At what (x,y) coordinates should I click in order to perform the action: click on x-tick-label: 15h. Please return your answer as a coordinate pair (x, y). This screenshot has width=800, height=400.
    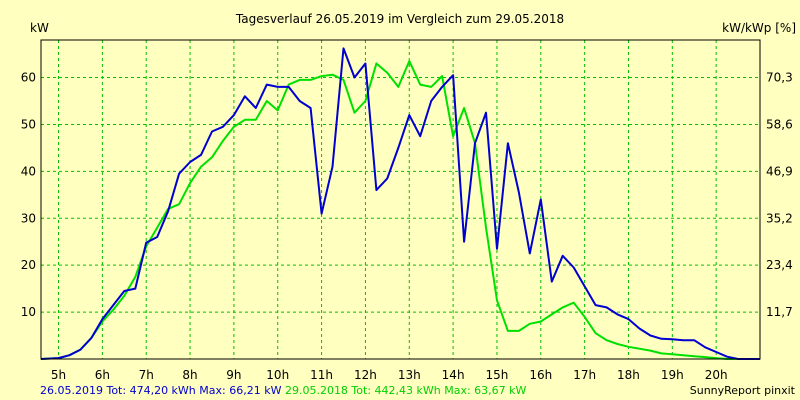
    Looking at the image, I should click on (497, 375).